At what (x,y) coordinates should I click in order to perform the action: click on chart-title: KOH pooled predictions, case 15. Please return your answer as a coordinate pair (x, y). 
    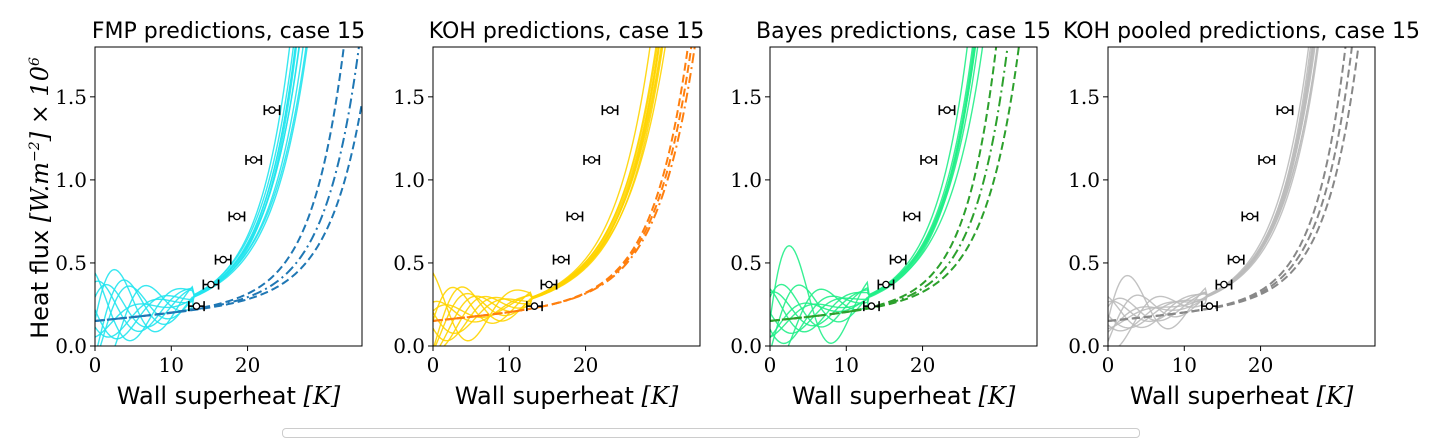
    Looking at the image, I should click on (1241, 31).